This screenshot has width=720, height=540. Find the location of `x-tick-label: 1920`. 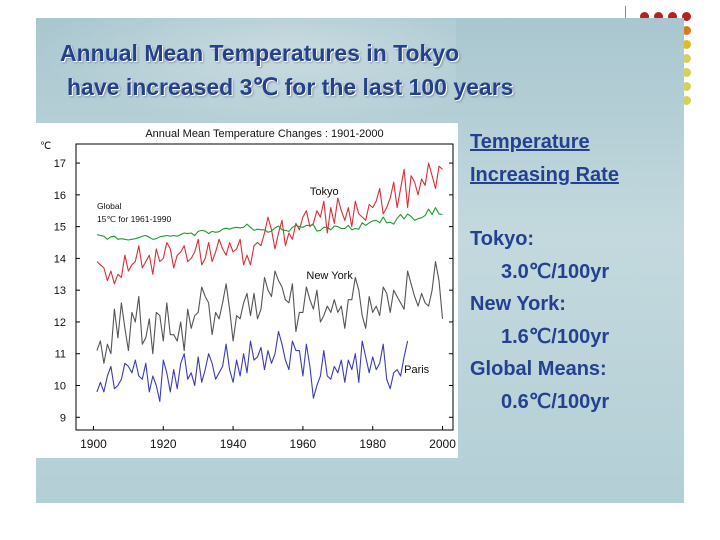

x-tick-label: 1920 is located at coordinates (163, 444).